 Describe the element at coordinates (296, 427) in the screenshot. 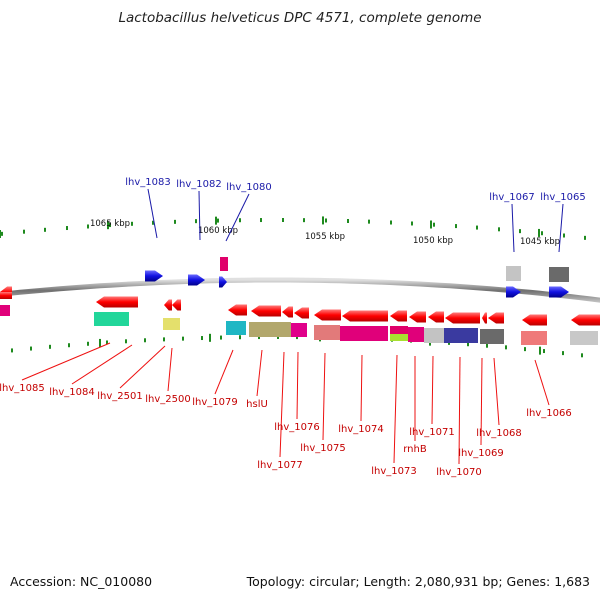

I see `bottom-gene-label: lhv_1076` at that location.